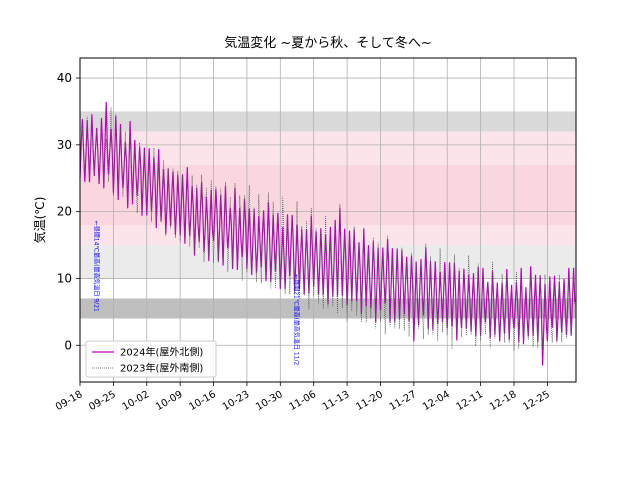 The height and width of the screenshot is (480, 640). What do you see at coordinates (328, 43) in the screenshot?
I see `chart-title: 気温変化 ~夏から秋、そして冬へ~` at bounding box center [328, 43].